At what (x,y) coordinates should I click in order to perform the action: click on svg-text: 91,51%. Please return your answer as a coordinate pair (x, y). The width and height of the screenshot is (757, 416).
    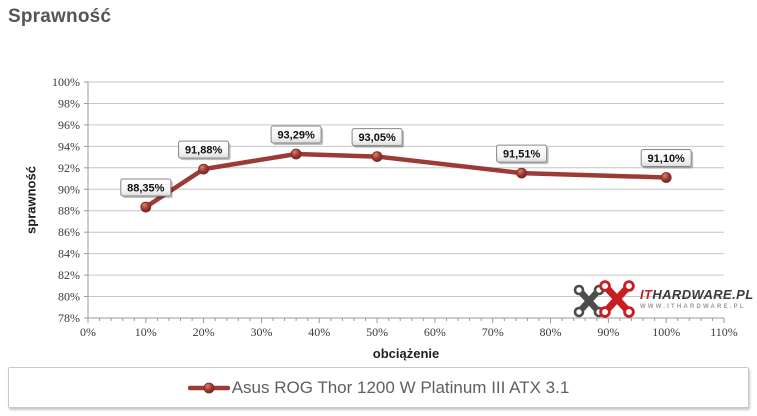
    Looking at the image, I should click on (522, 155).